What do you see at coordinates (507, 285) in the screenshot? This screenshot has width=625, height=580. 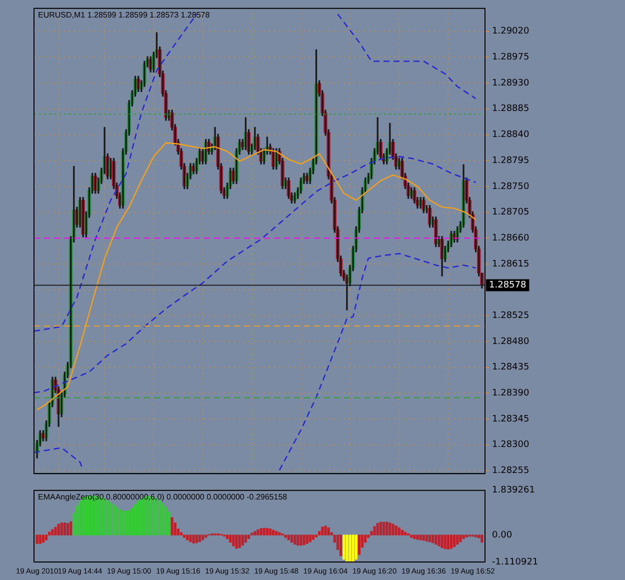 I see `ref-line-label: 1.28578` at bounding box center [507, 285].